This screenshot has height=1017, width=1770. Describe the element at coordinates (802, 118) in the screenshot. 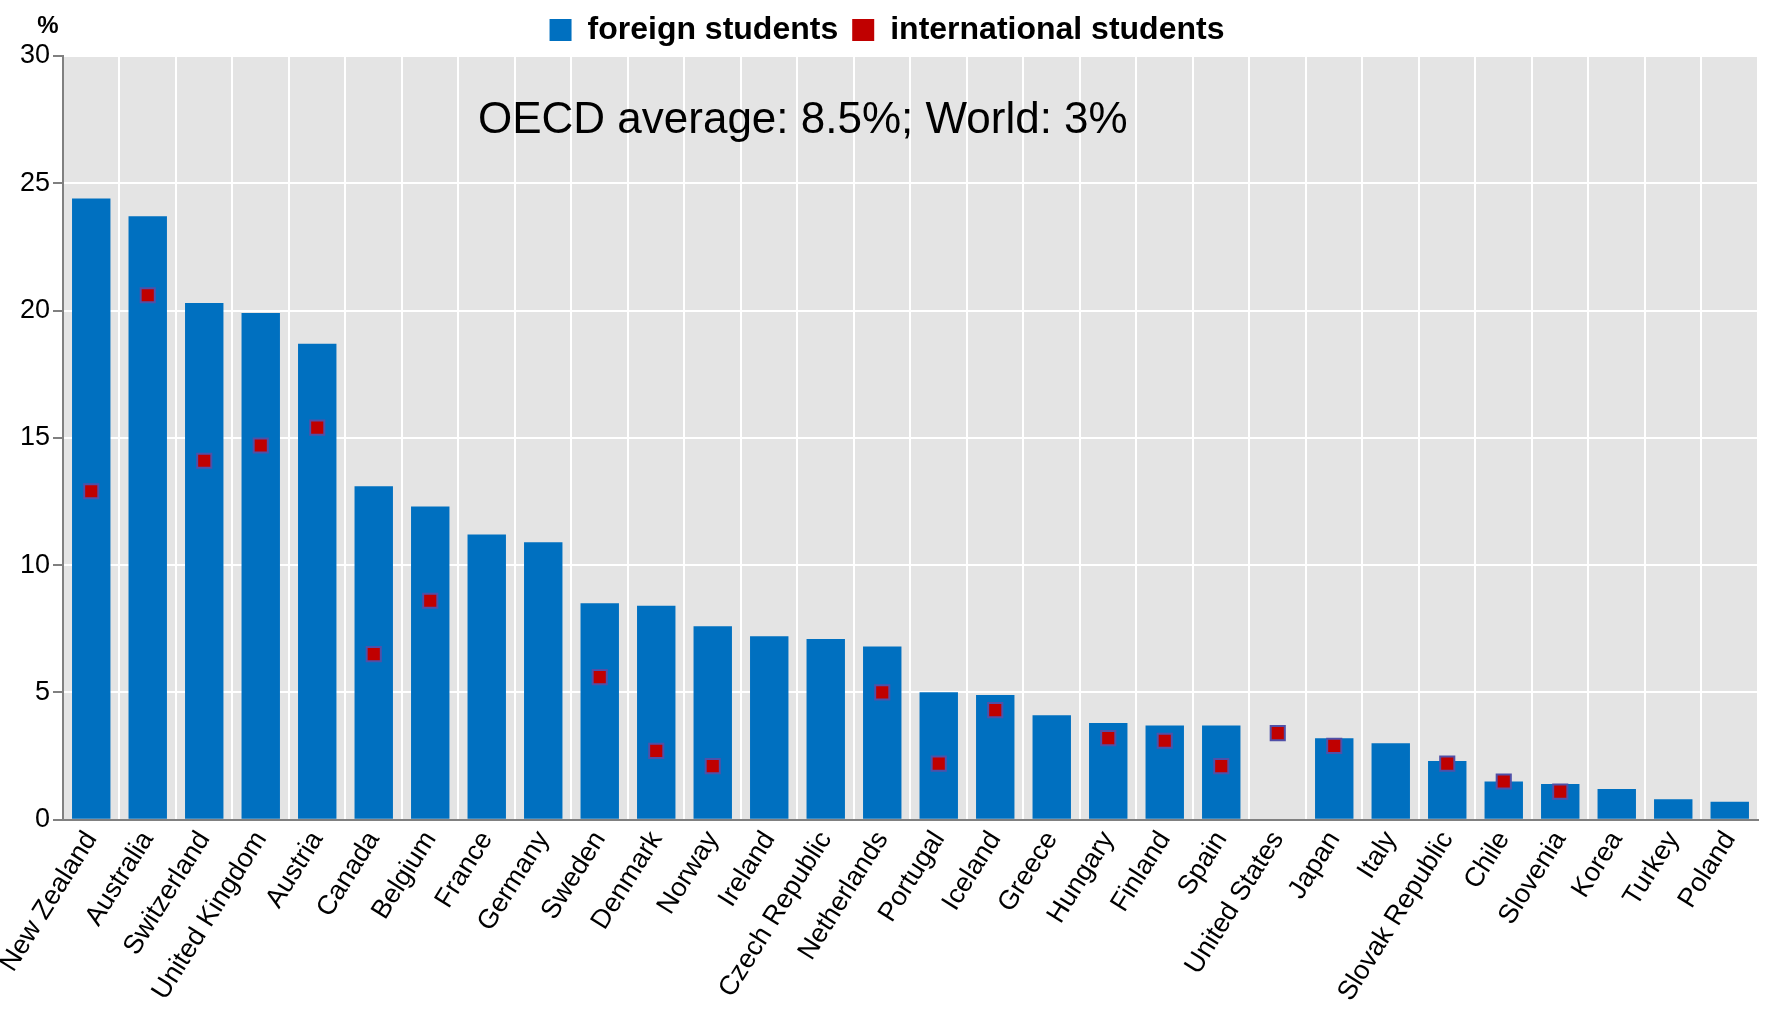

I see `annotation: OECD average: 8.5%; World: 3%` at that location.